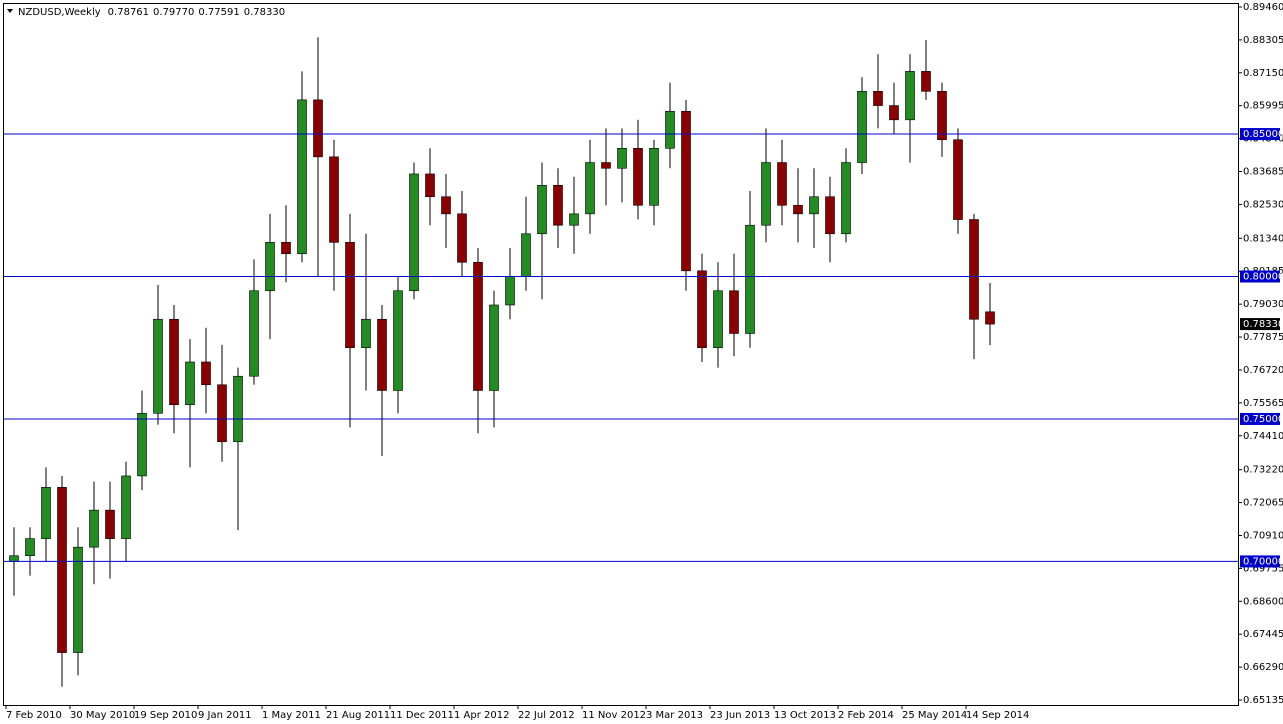 This screenshot has width=1283, height=724. What do you see at coordinates (805, 715) in the screenshot?
I see `x-tick-label: 13 Oct 2013` at bounding box center [805, 715].